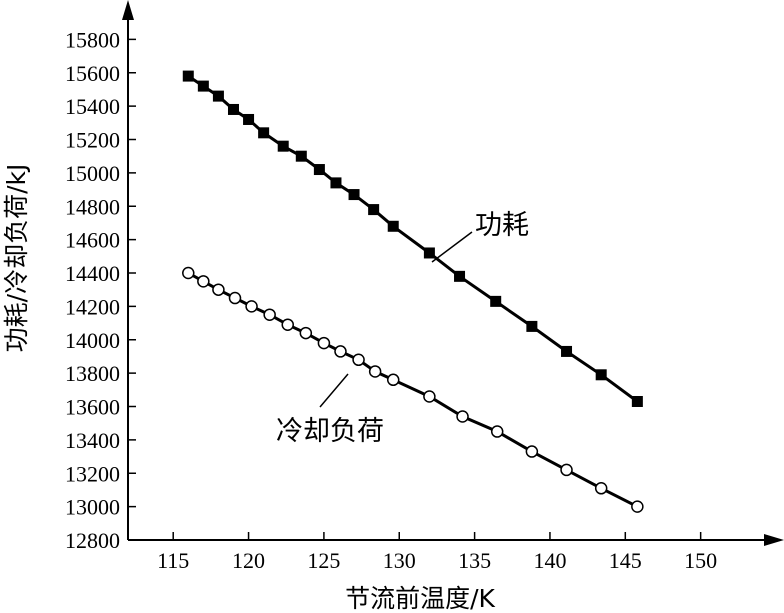 The image size is (784, 613). Describe the element at coordinates (92, 507) in the screenshot. I see `y-tick-label: 13000` at that location.